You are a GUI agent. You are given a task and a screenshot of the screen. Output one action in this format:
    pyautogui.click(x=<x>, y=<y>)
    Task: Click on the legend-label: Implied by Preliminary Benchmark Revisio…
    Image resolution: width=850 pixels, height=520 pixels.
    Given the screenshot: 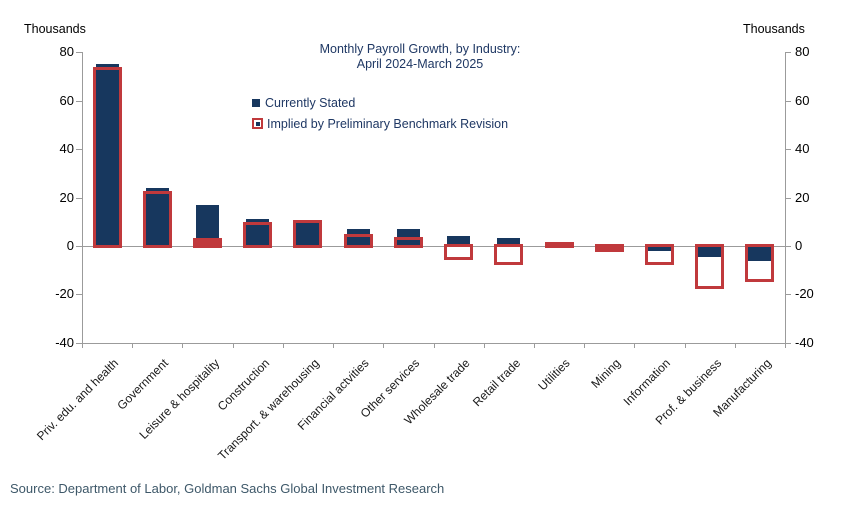 What is the action you would take?
    pyautogui.click(x=388, y=123)
    